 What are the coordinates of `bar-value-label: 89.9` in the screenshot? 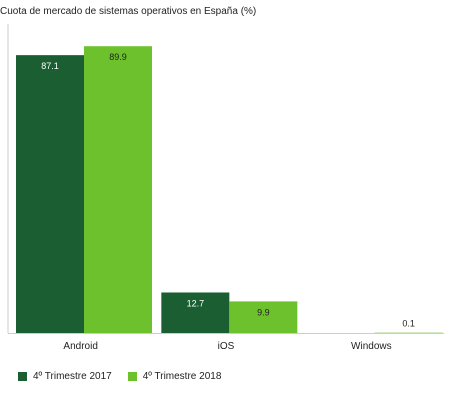 It's located at (118, 57).